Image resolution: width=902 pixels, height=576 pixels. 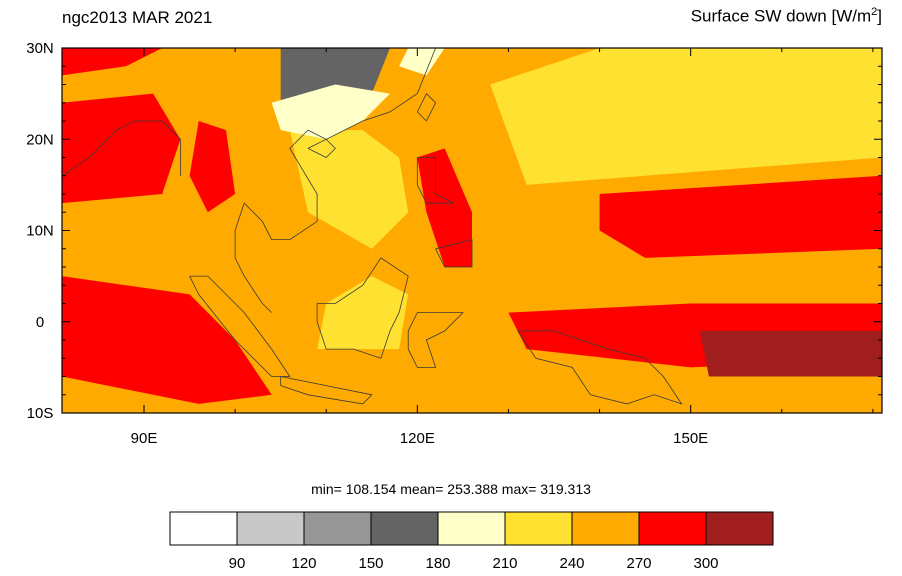 I want to click on x-tick-label: 120E, so click(x=417, y=438).